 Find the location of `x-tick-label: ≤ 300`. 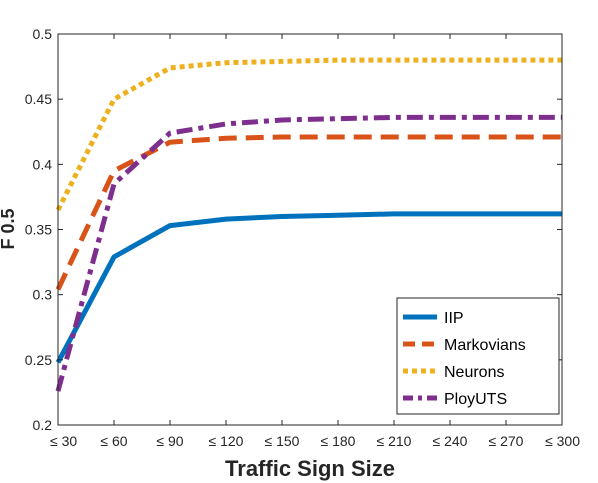

x-tick-label: ≤ 300 is located at coordinates (562, 441).